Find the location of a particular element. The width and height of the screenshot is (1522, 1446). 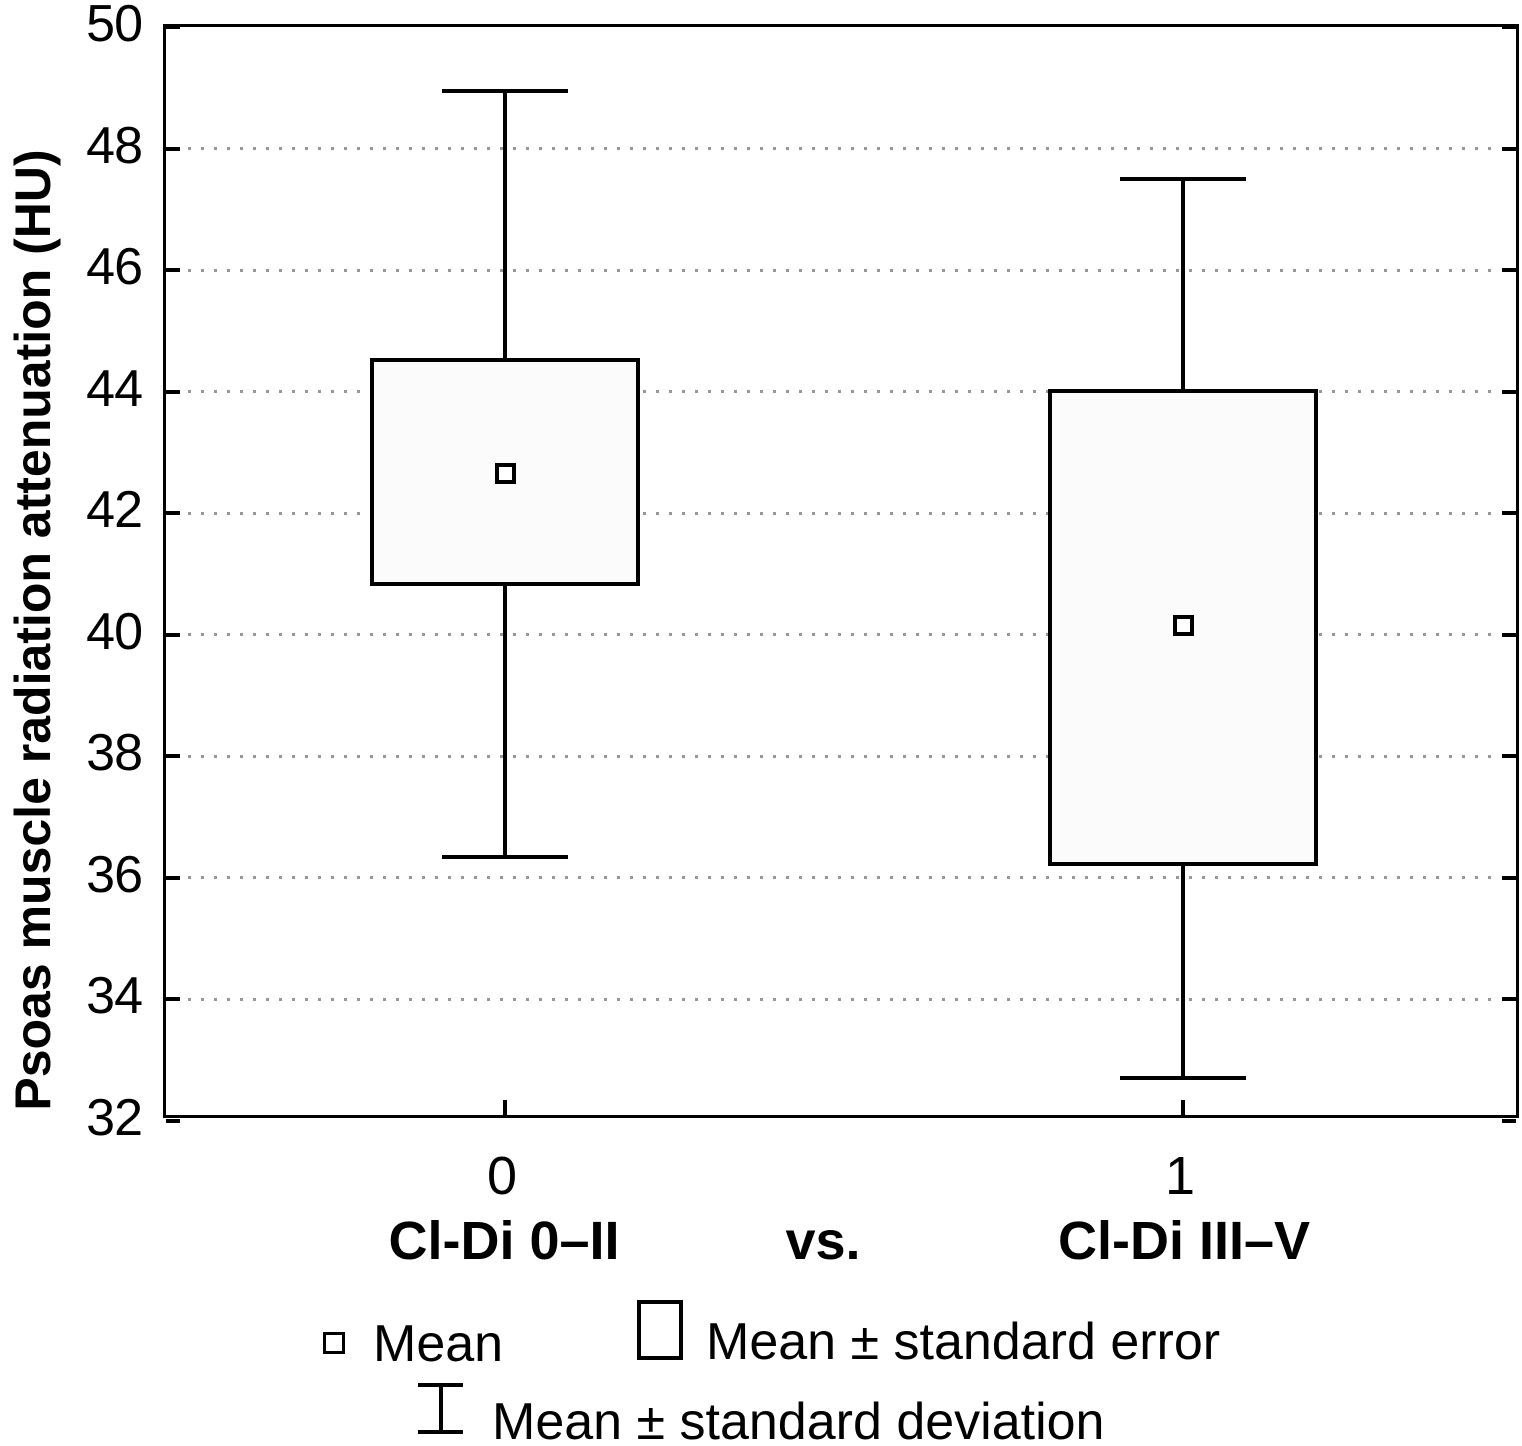

standard-error-box-icon is located at coordinates (660, 1330).